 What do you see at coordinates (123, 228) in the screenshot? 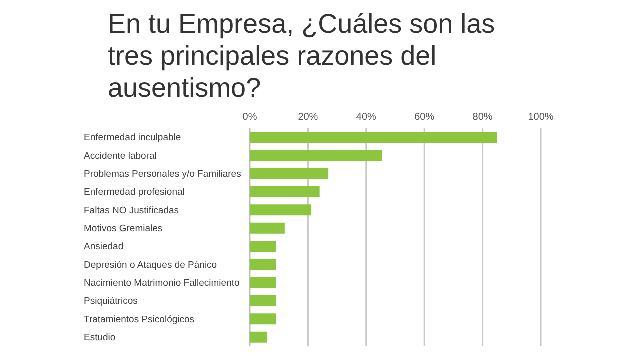
I see `y-tick-label: Motivos Gremiales` at bounding box center [123, 228].